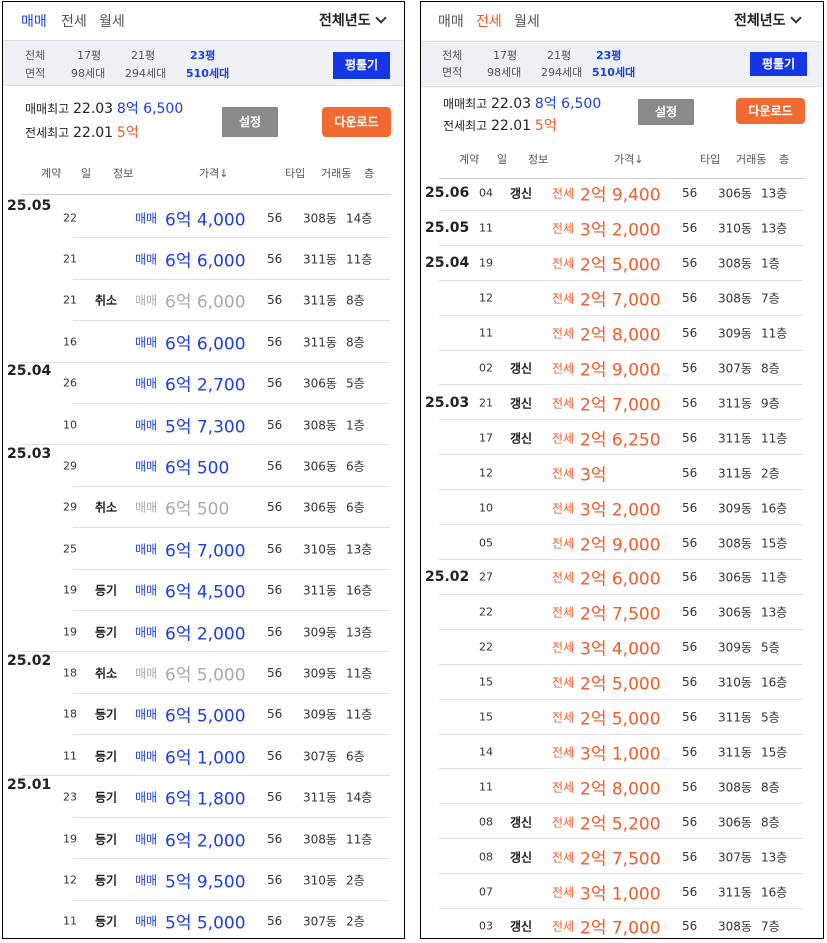 The height and width of the screenshot is (943, 827). Describe the element at coordinates (447, 402) in the screenshot. I see `contract-month: 25.03` at that location.